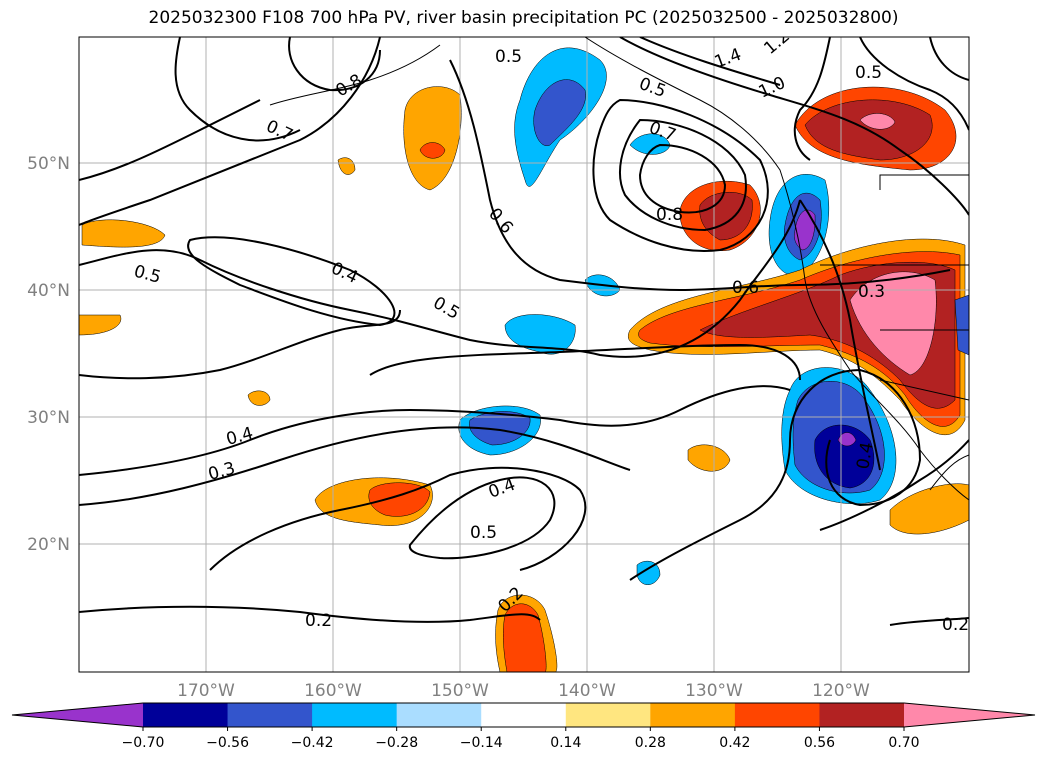 The width and height of the screenshot is (1047, 765). Describe the element at coordinates (523, 691) in the screenshot. I see `lon-labels: 170°W 160°W 150°W 140°W 130°W 120°W` at that location.